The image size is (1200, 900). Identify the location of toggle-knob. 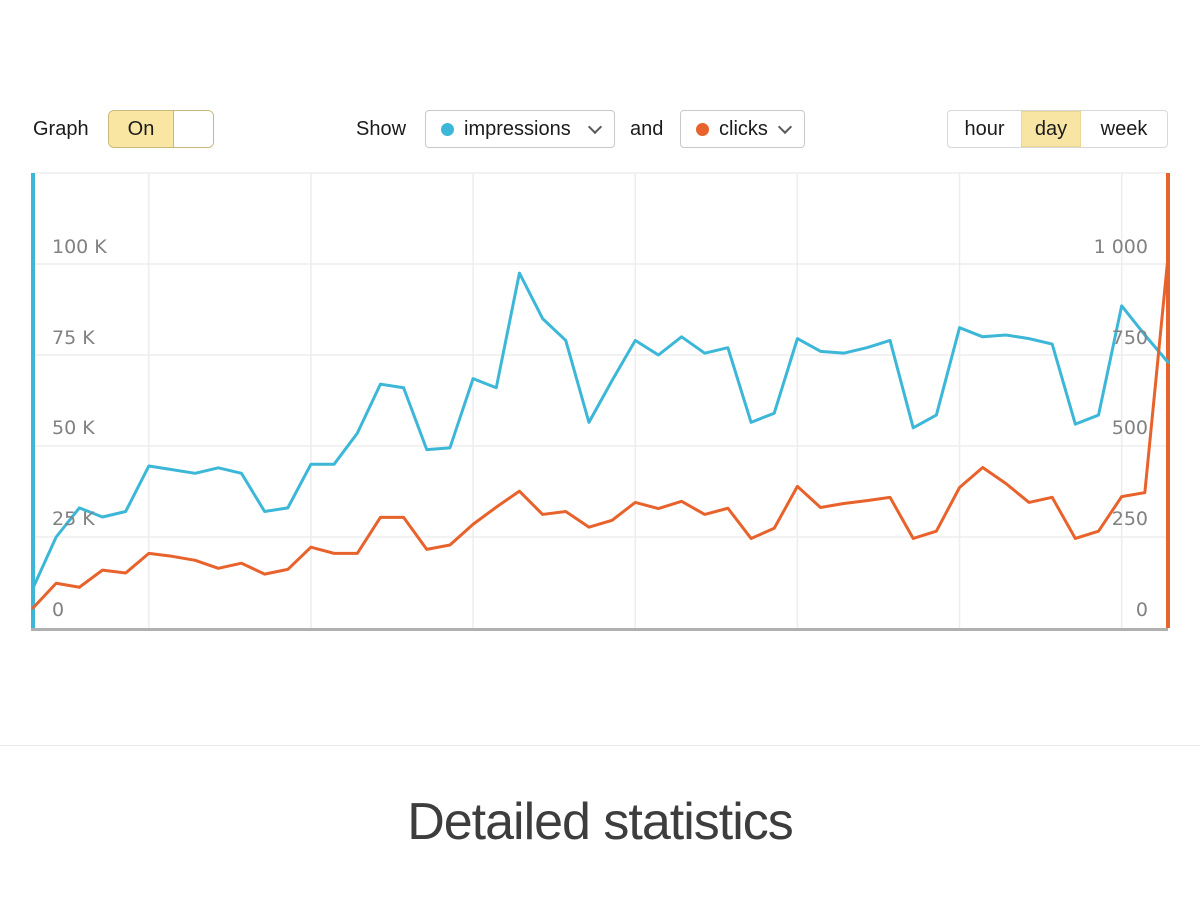
(193, 129).